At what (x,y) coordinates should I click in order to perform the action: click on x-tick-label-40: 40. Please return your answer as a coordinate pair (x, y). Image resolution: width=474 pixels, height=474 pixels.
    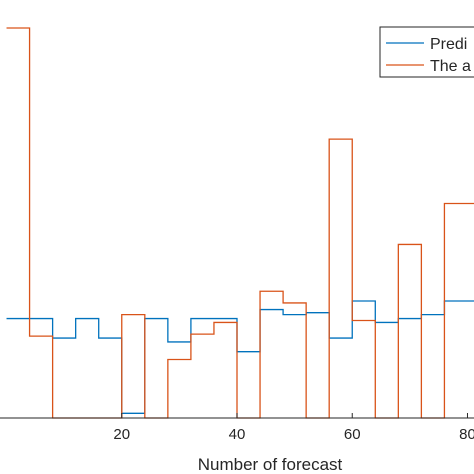
    Looking at the image, I should click on (237, 434).